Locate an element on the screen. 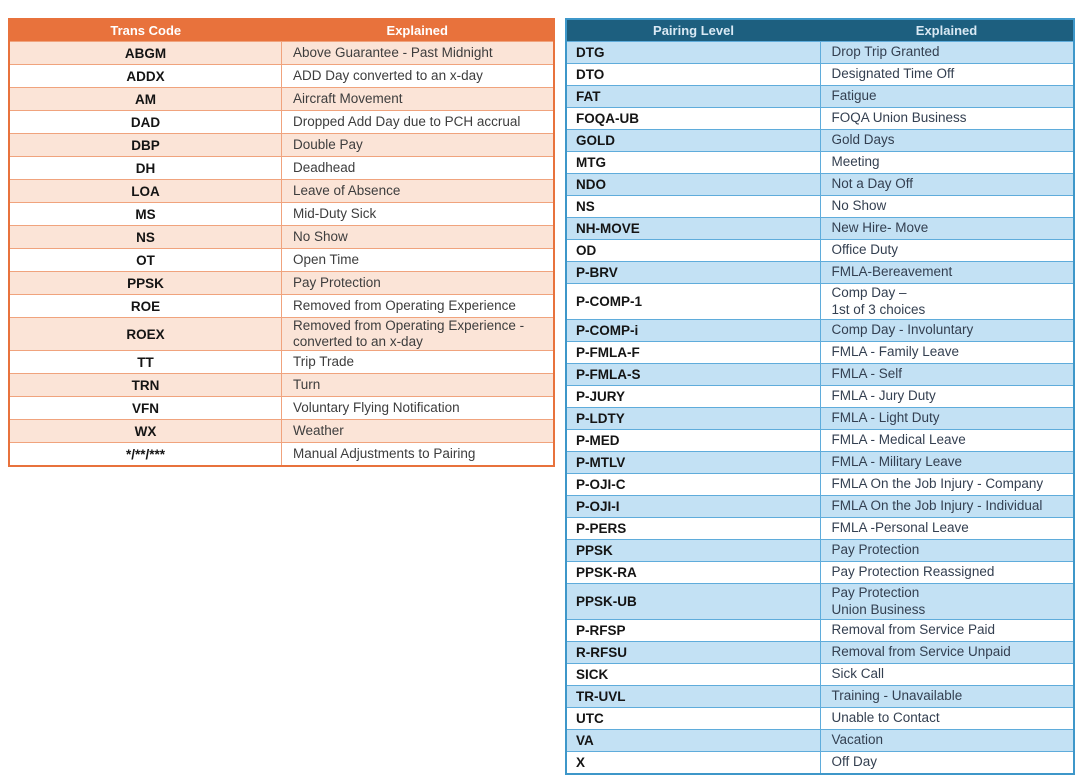 The height and width of the screenshot is (775, 1080). code-cell: P-OJI-I is located at coordinates (693, 506).